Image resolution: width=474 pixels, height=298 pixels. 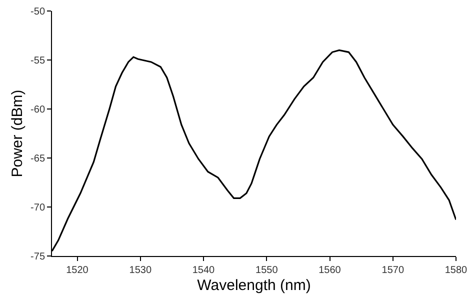 I want to click on y-tick-label: -60, so click(x=38, y=110).